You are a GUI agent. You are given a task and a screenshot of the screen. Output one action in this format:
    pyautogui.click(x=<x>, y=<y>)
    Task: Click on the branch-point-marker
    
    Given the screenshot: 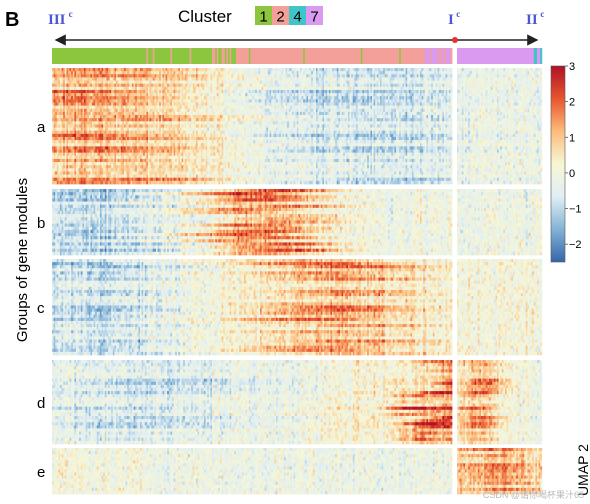 What is the action you would take?
    pyautogui.click(x=455, y=40)
    